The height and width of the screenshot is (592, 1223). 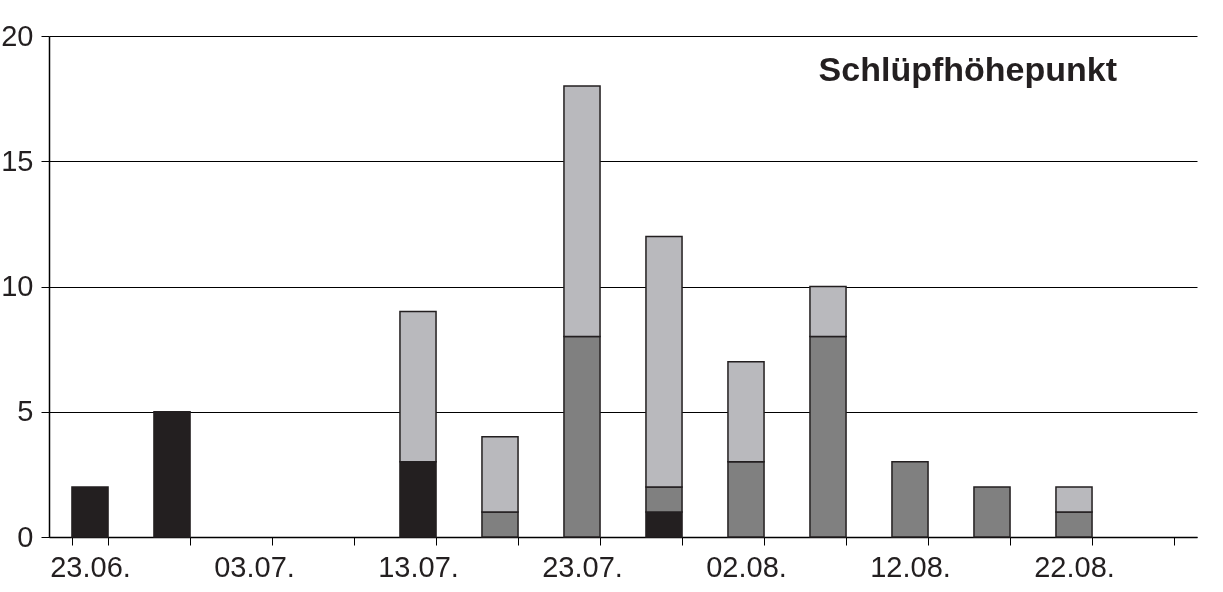 What do you see at coordinates (90, 566) in the screenshot?
I see `x-tick-label: 23.06.` at bounding box center [90, 566].